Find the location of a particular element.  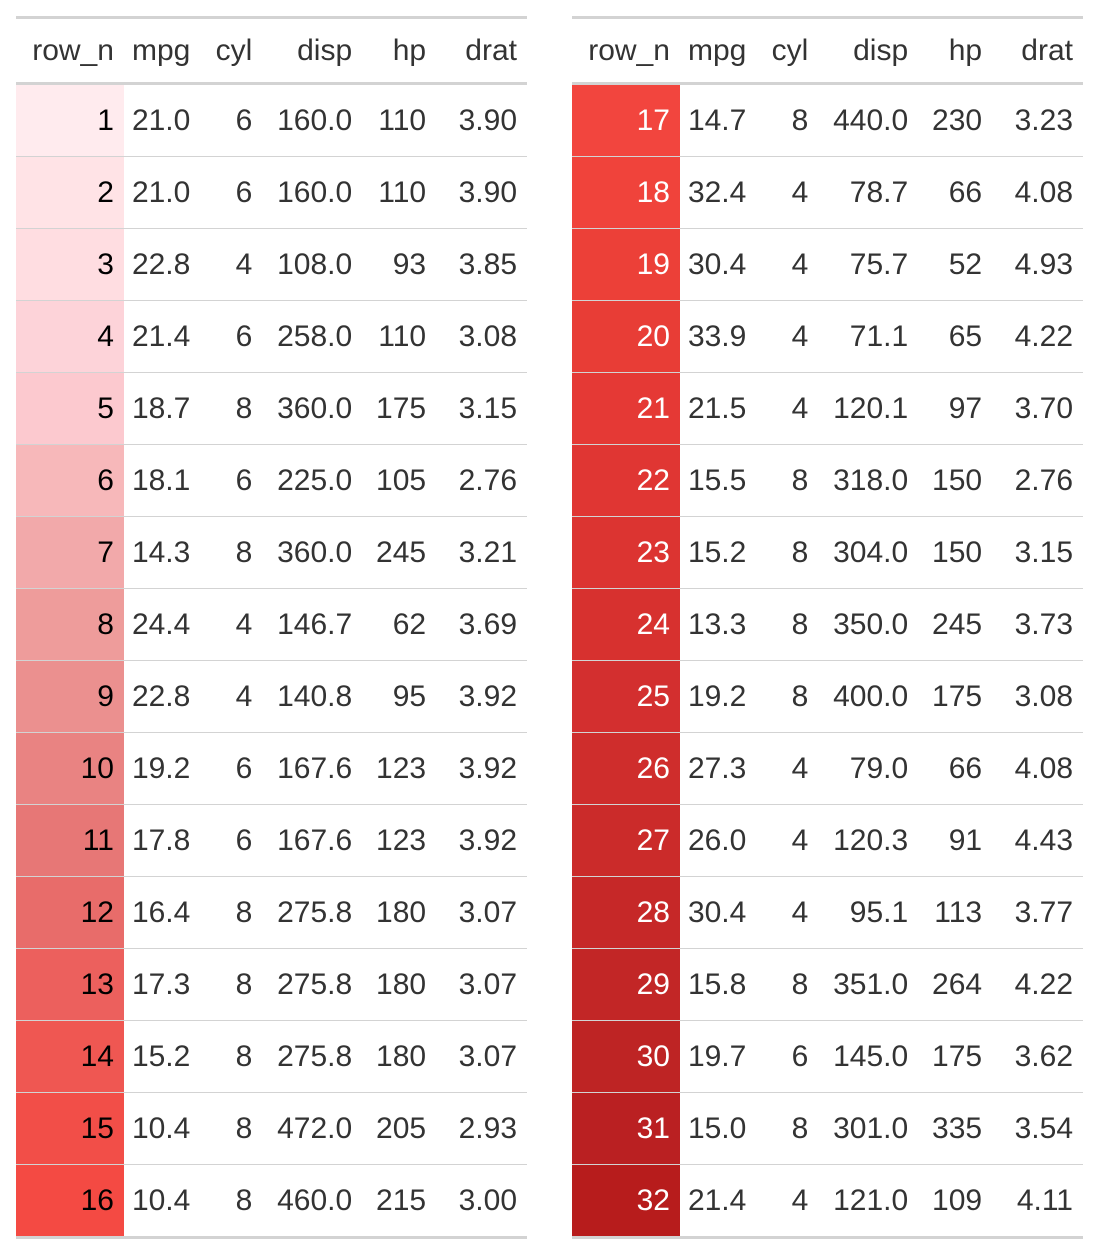

cell-row_n: 1 is located at coordinates (70, 120).